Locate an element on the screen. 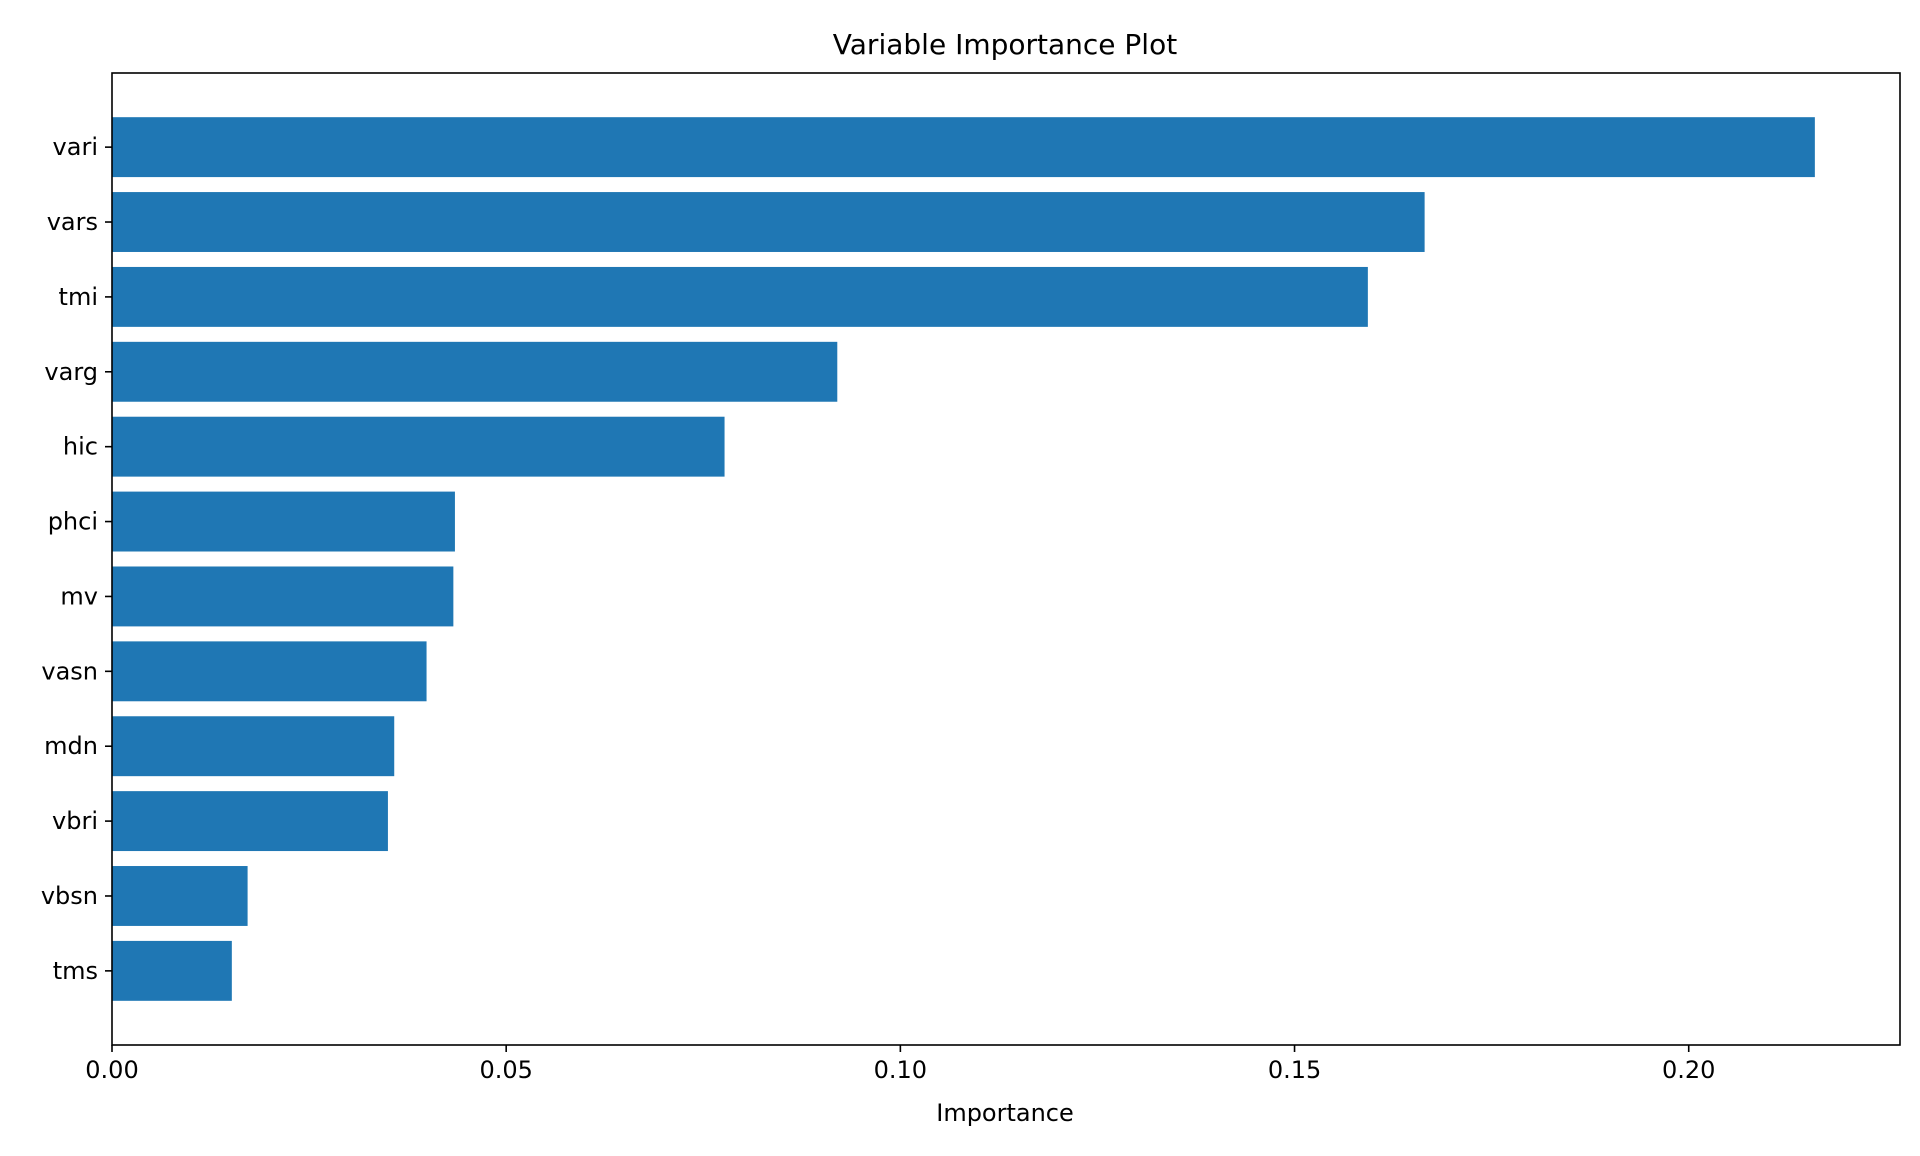 The image size is (1920, 1156). bar-vasn is located at coordinates (269, 671).